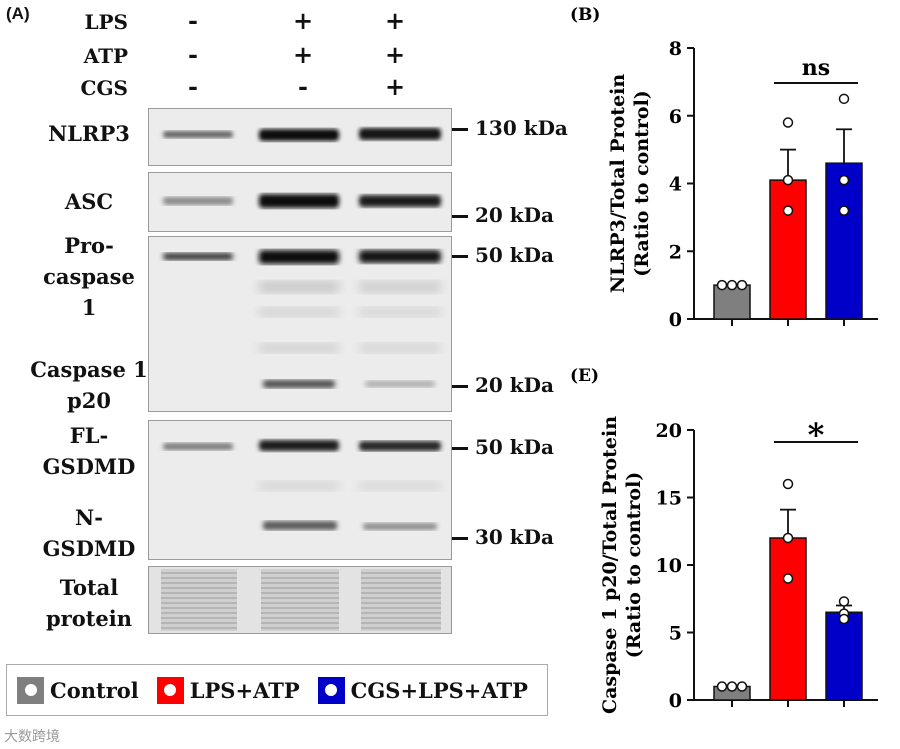 The height and width of the screenshot is (749, 900). What do you see at coordinates (675, 252) in the screenshot?
I see `y-tick-label: 2` at bounding box center [675, 252].